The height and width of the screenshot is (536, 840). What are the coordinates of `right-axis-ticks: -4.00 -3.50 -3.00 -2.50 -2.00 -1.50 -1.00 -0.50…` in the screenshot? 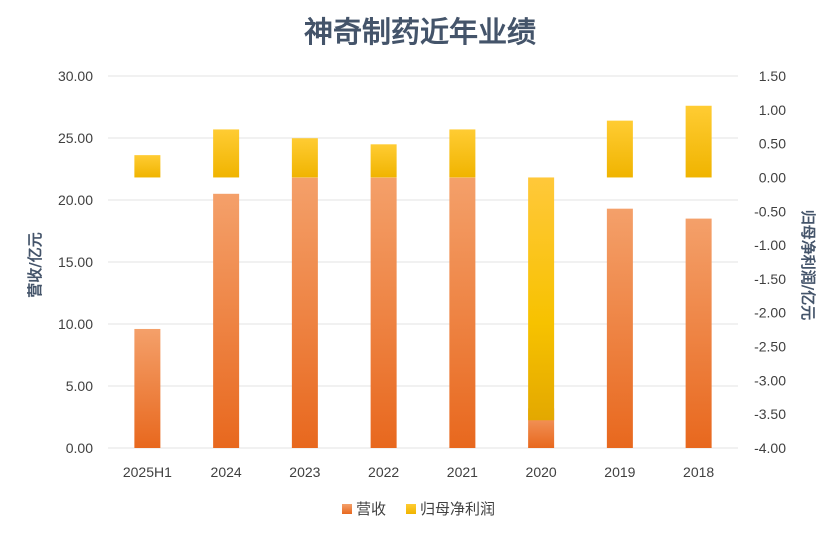 It's located at (770, 262).